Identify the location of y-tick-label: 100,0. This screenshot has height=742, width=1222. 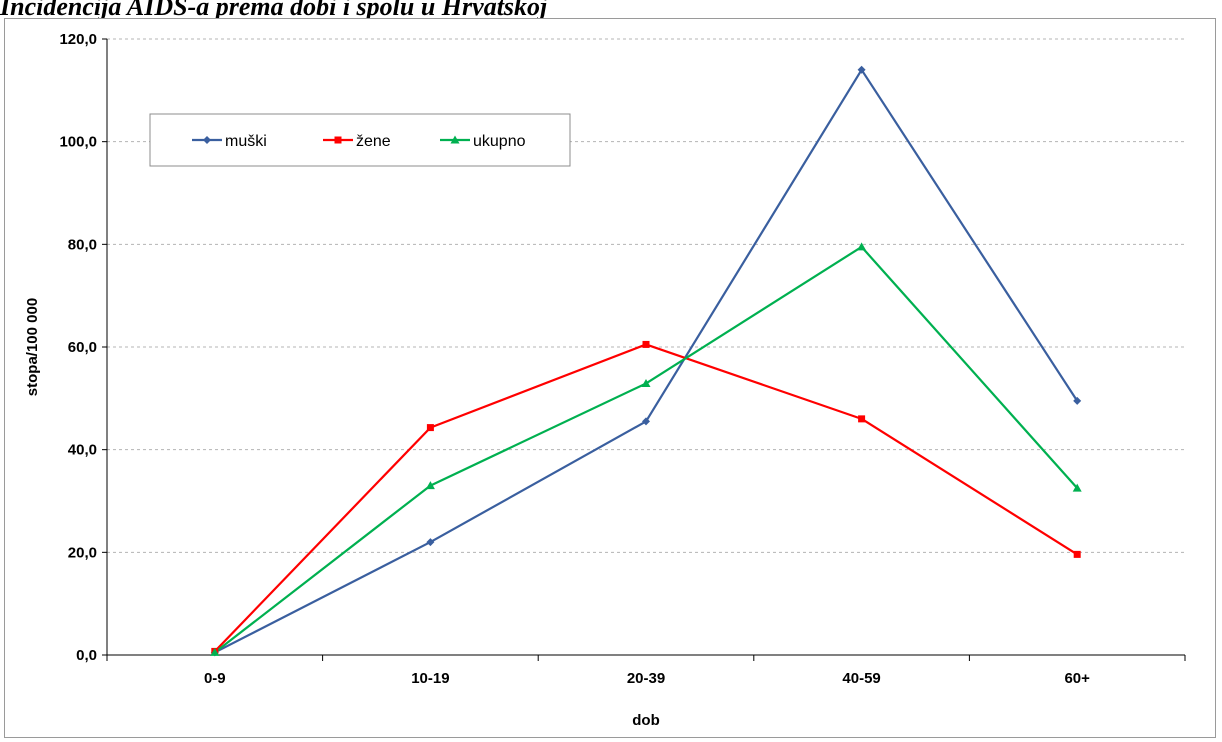
(78, 142).